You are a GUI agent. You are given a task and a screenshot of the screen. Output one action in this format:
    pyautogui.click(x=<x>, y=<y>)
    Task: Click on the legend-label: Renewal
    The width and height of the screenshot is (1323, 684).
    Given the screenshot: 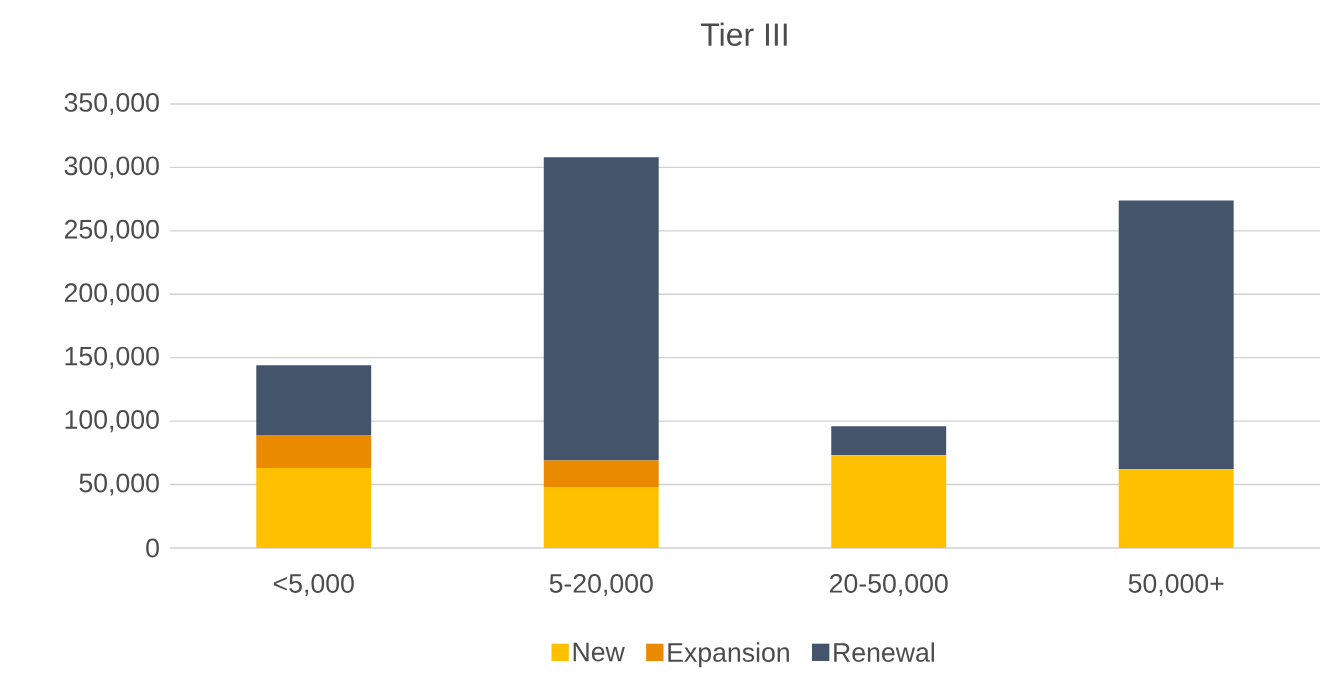 What is the action you would take?
    pyautogui.click(x=884, y=652)
    